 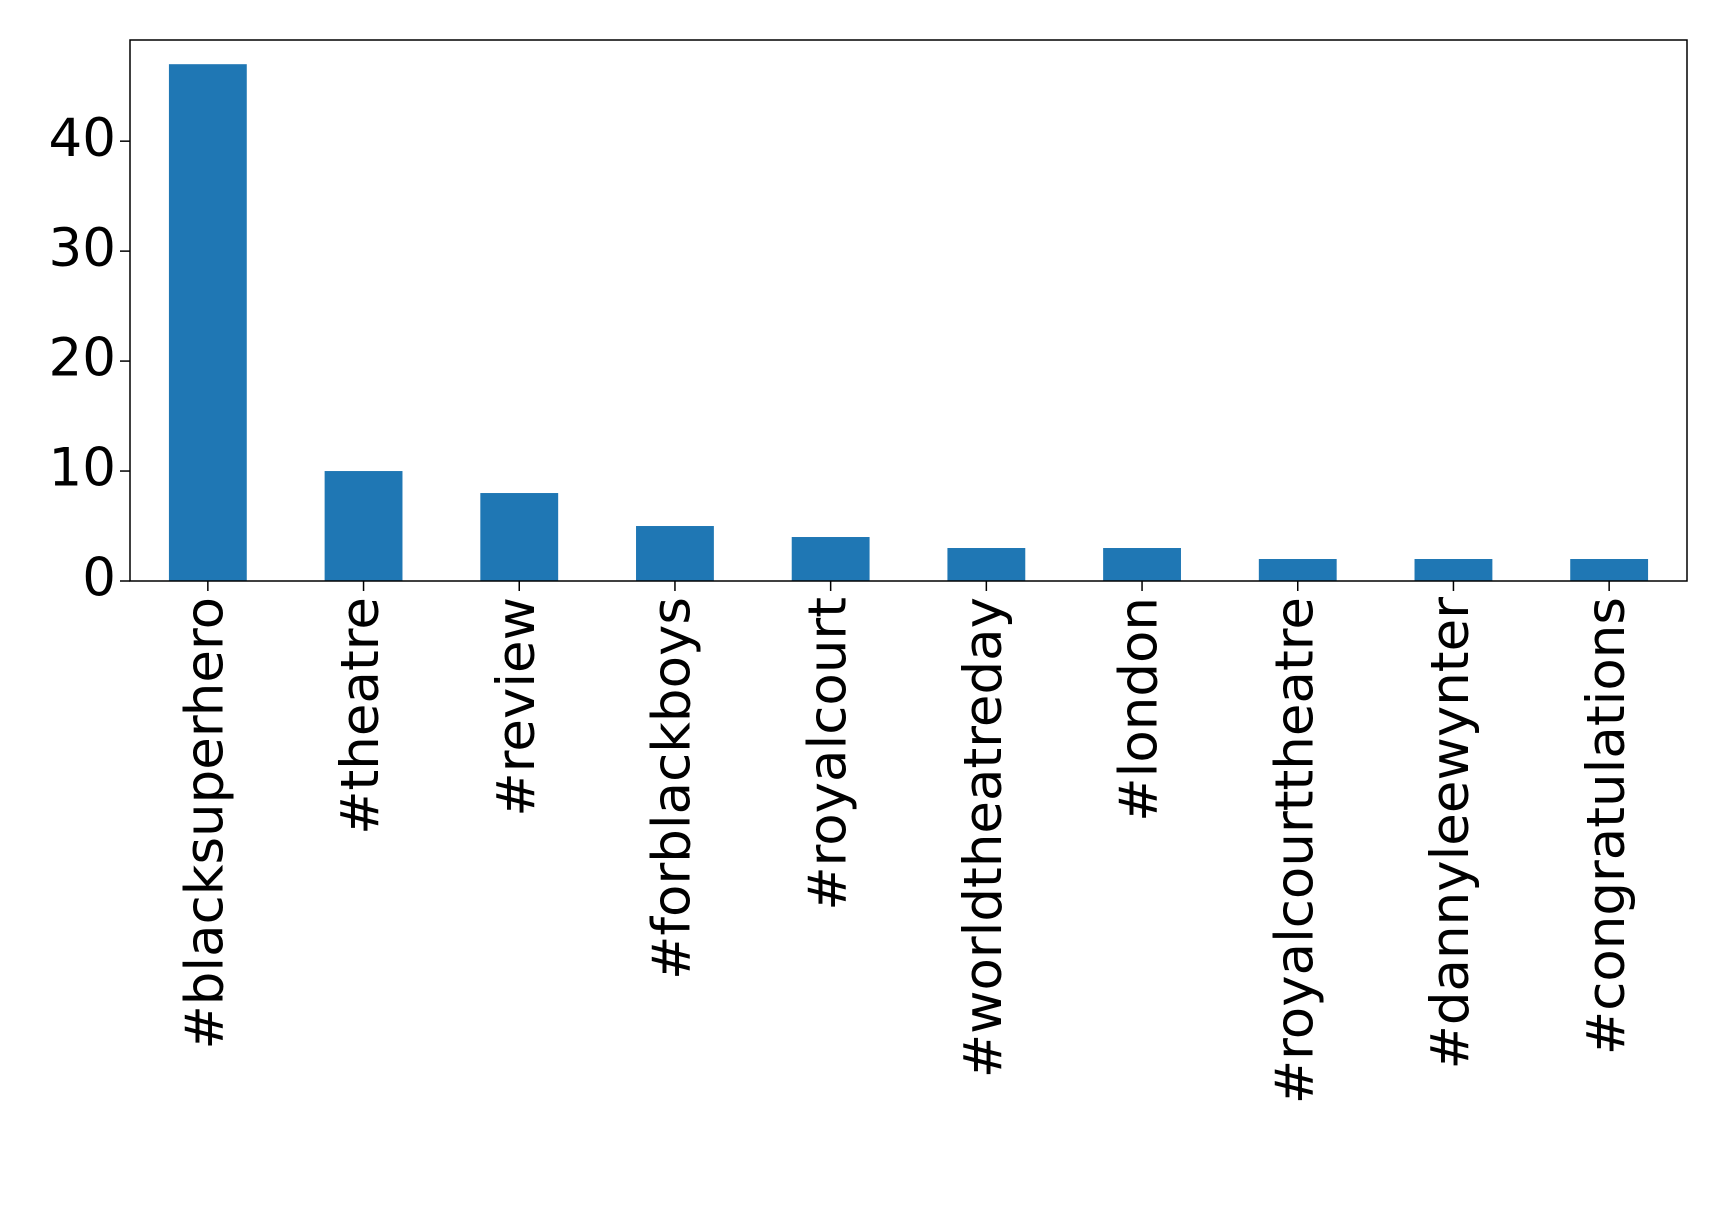 I want to click on x-tick-label: #theatre, so click(x=360, y=716).